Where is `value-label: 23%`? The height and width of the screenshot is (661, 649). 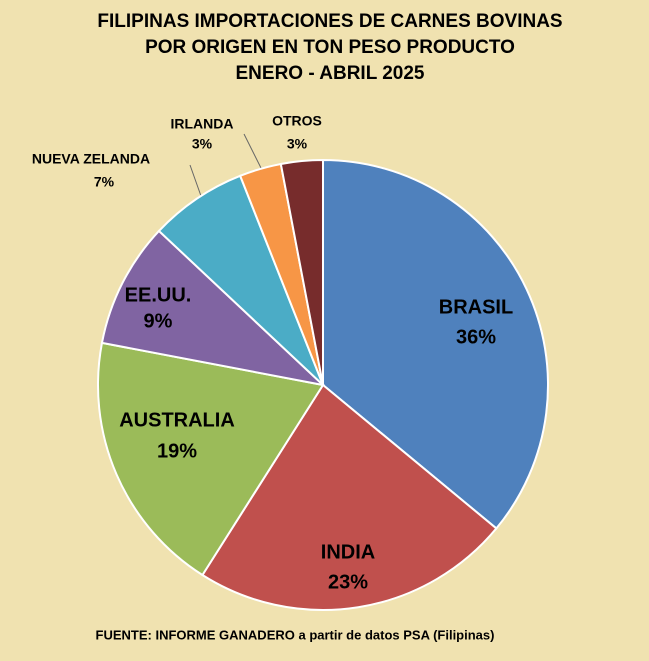 value-label: 23% is located at coordinates (348, 582).